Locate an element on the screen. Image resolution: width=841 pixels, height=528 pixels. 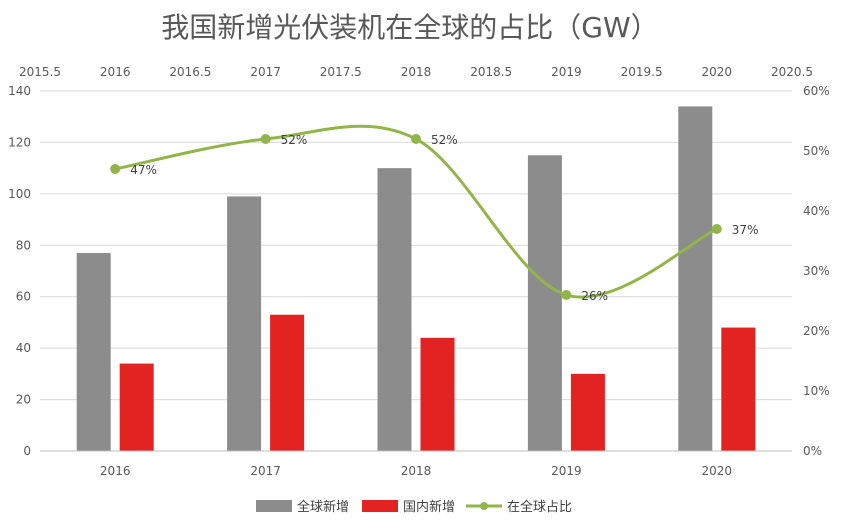
x2-tick-label: 2018 is located at coordinates (416, 72).